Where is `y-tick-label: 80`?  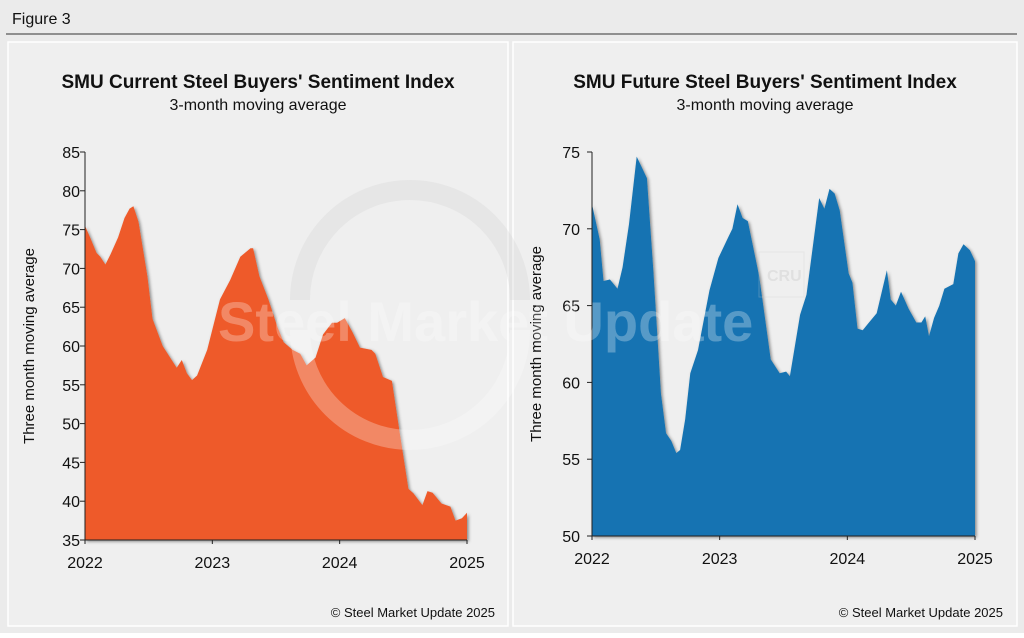 y-tick-label: 80 is located at coordinates (71, 192).